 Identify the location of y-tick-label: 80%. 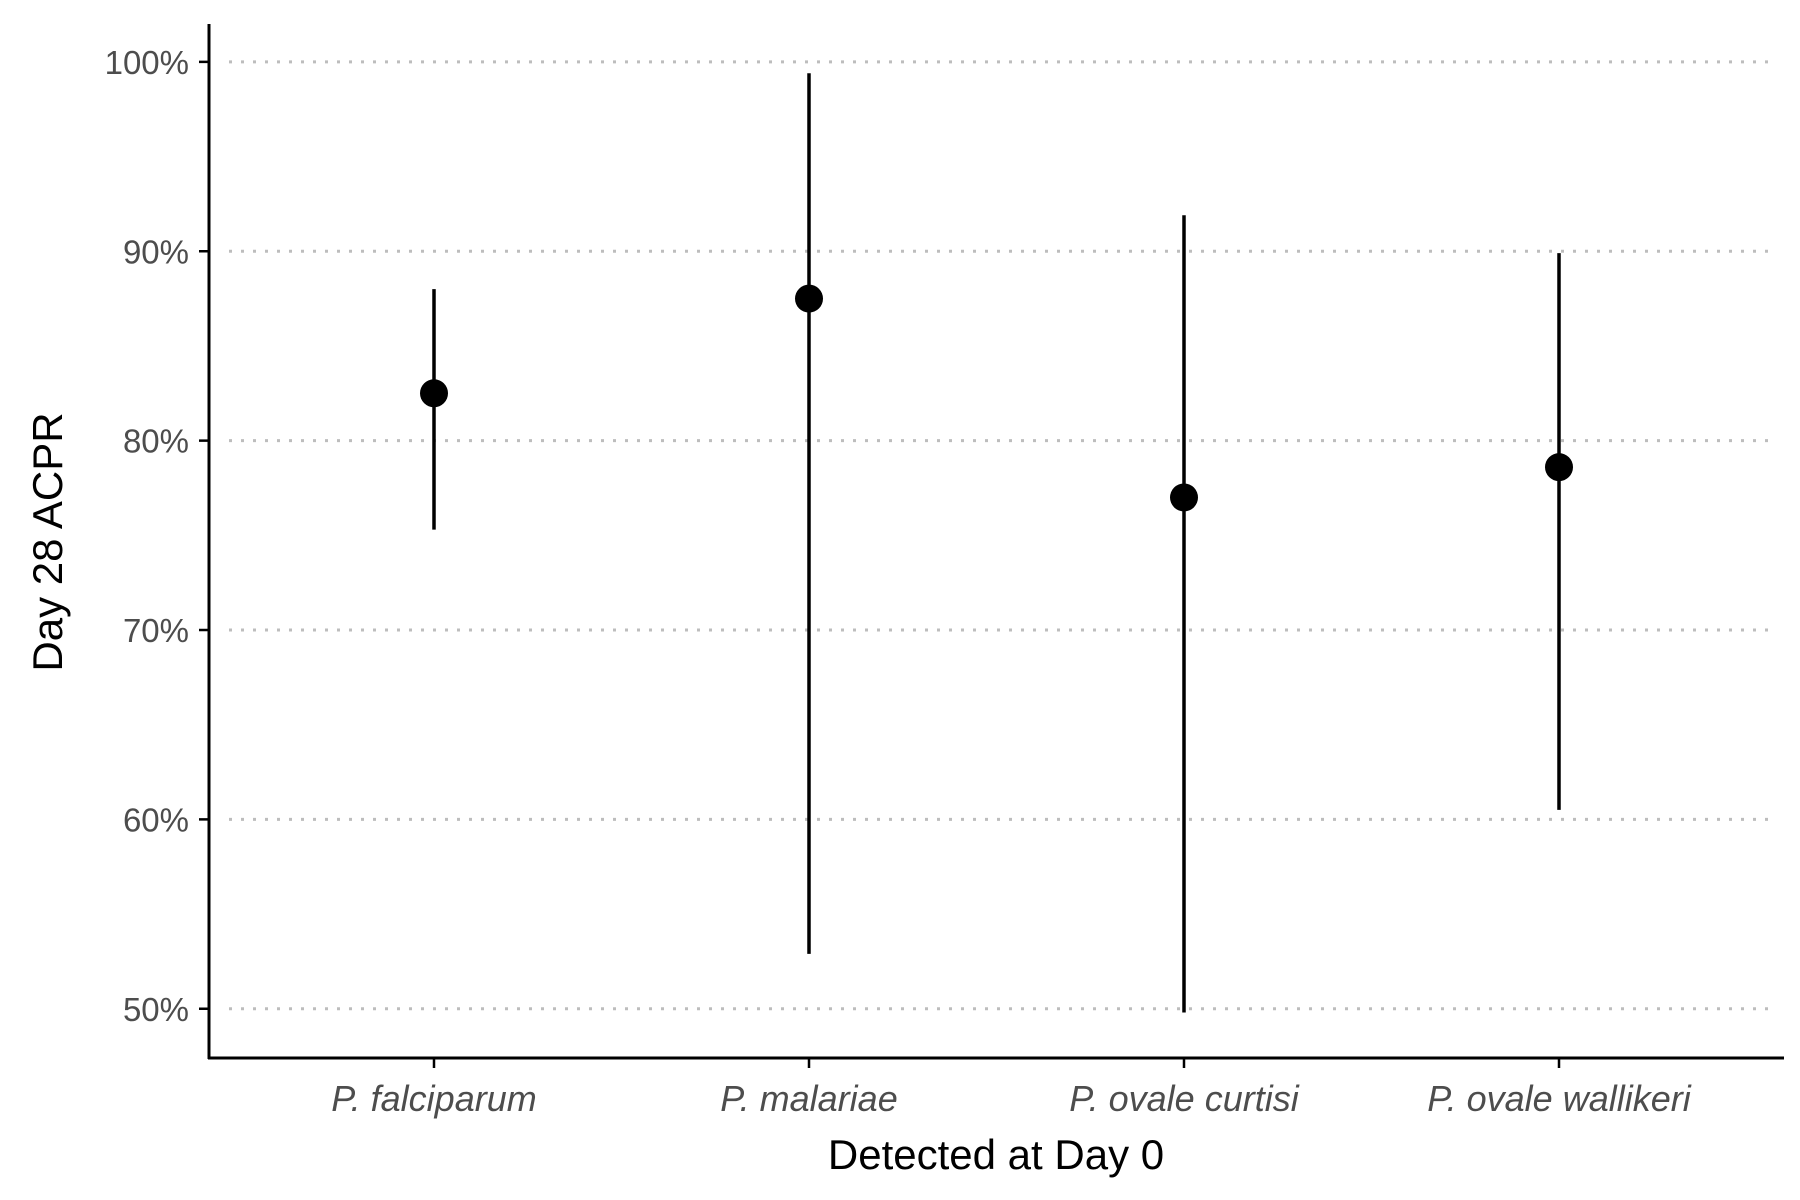
(156, 441).